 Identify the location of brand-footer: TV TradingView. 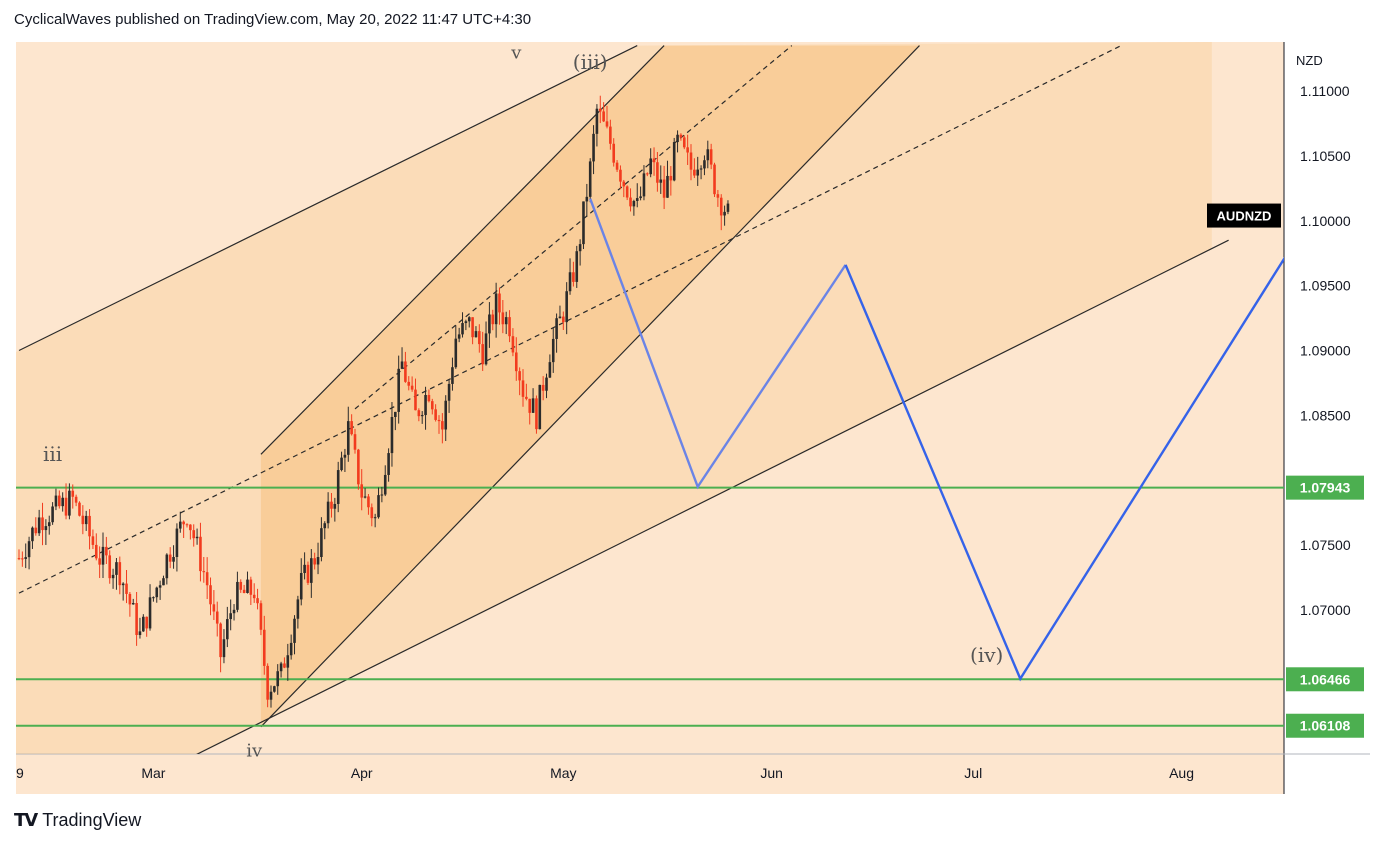
(77, 820).